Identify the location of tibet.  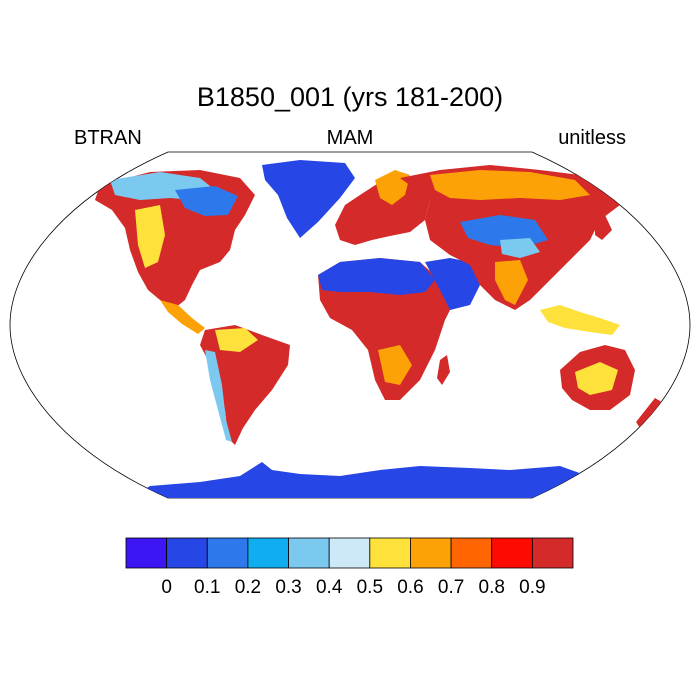
(520, 248).